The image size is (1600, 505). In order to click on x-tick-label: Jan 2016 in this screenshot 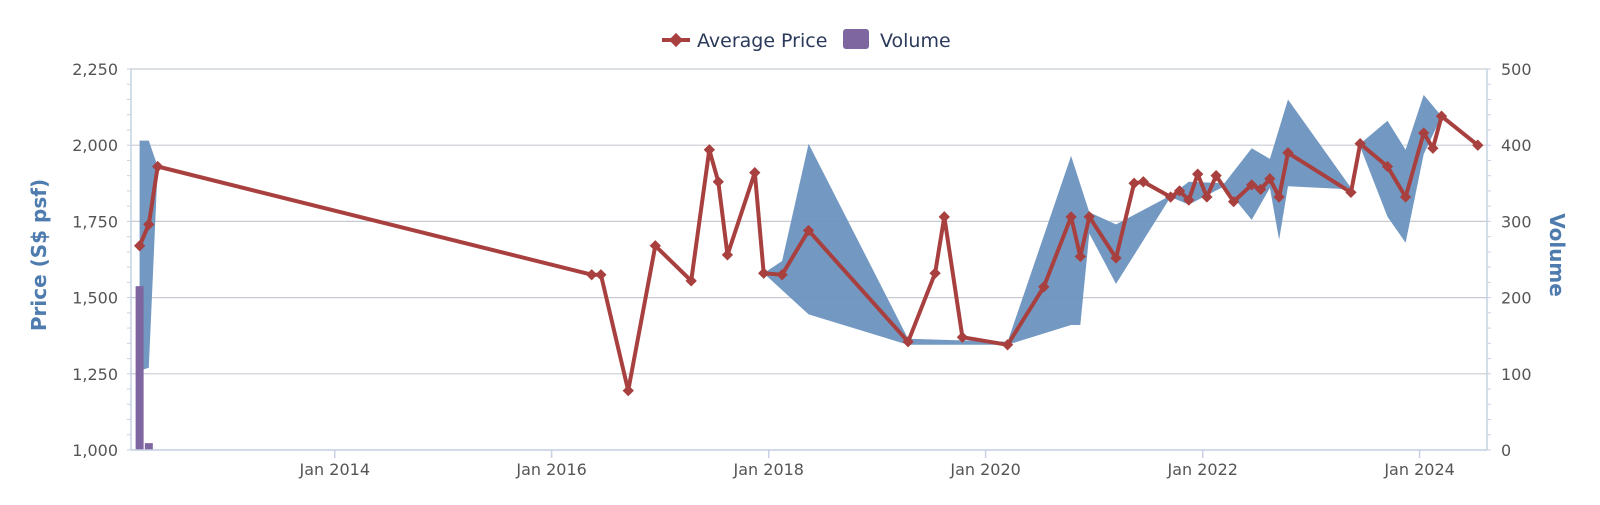, I will do `click(550, 469)`.